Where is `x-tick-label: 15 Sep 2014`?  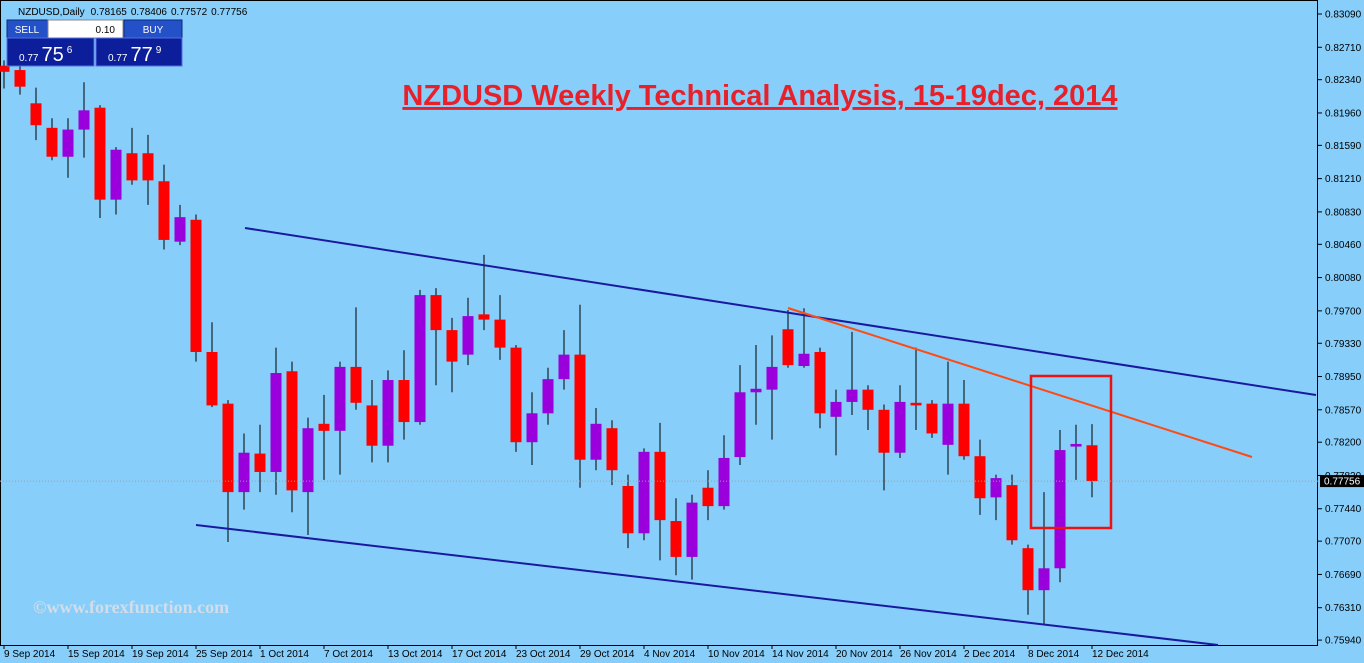
x-tick-label: 15 Sep 2014 is located at coordinates (96, 654).